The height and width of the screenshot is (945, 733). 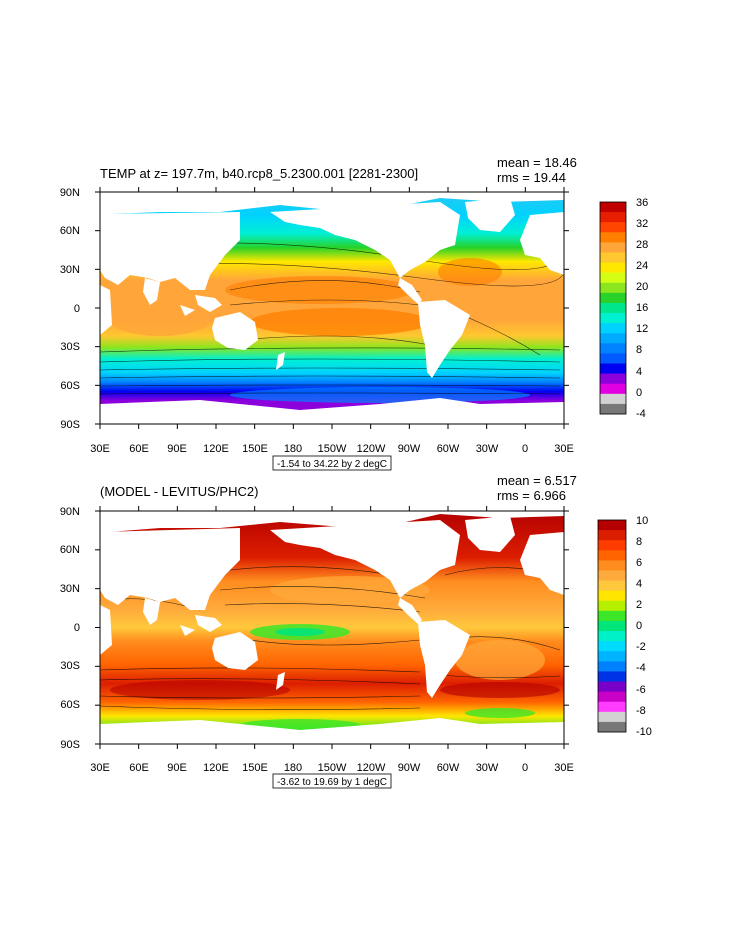 What do you see at coordinates (642, 203) in the screenshot?
I see `colorbar-label: 36` at bounding box center [642, 203].